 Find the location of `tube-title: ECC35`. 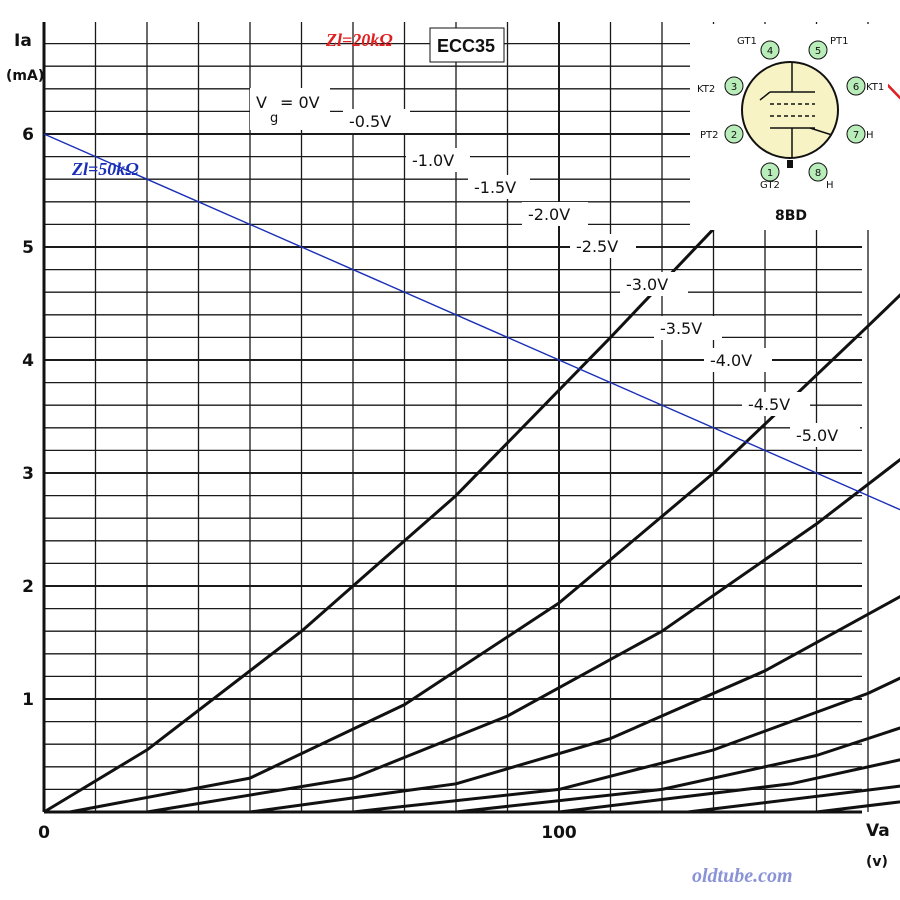

tube-title: ECC35 is located at coordinates (467, 45).